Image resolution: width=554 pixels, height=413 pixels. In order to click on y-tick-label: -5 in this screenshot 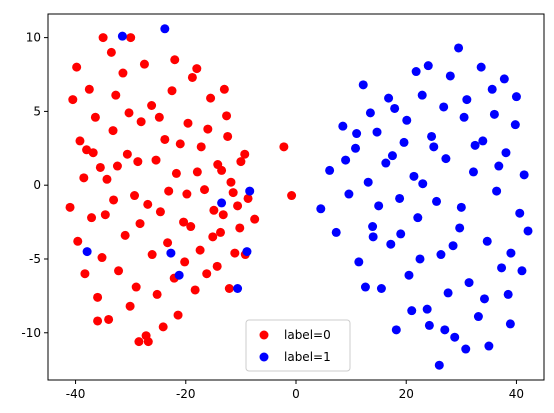, I will do `click(35, 259)`.